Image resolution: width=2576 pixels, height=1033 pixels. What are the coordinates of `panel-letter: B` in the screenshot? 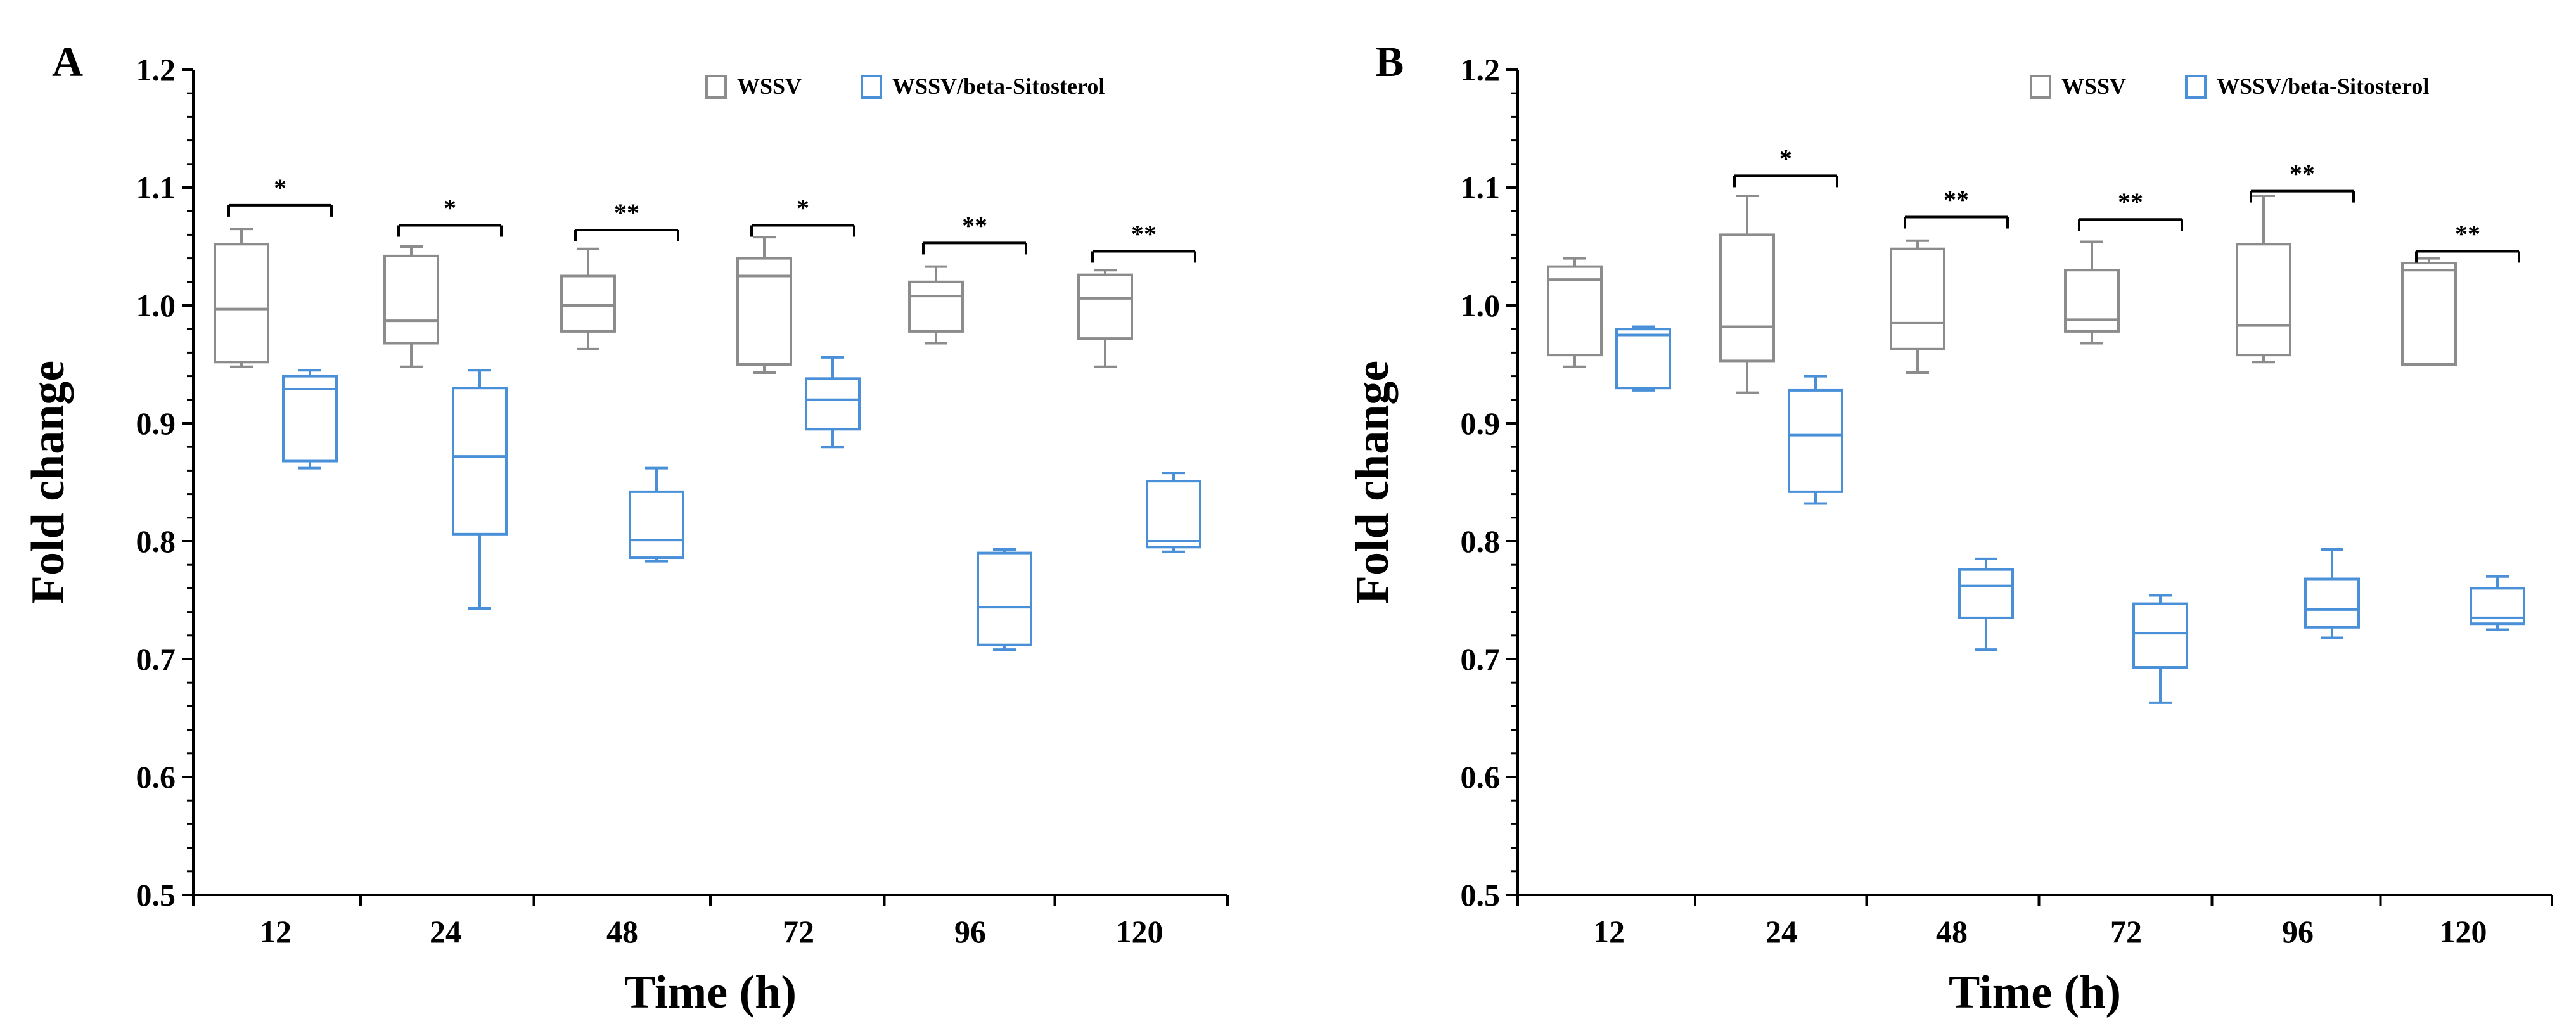 It's located at (1389, 62).